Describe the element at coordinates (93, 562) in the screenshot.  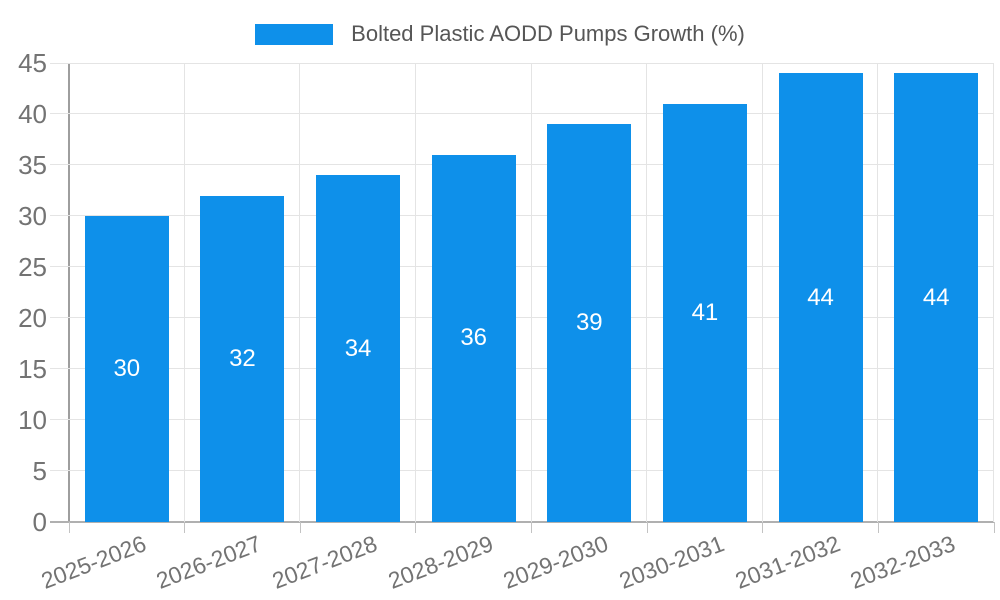
I see `x-tick-label: 2025-2026` at that location.